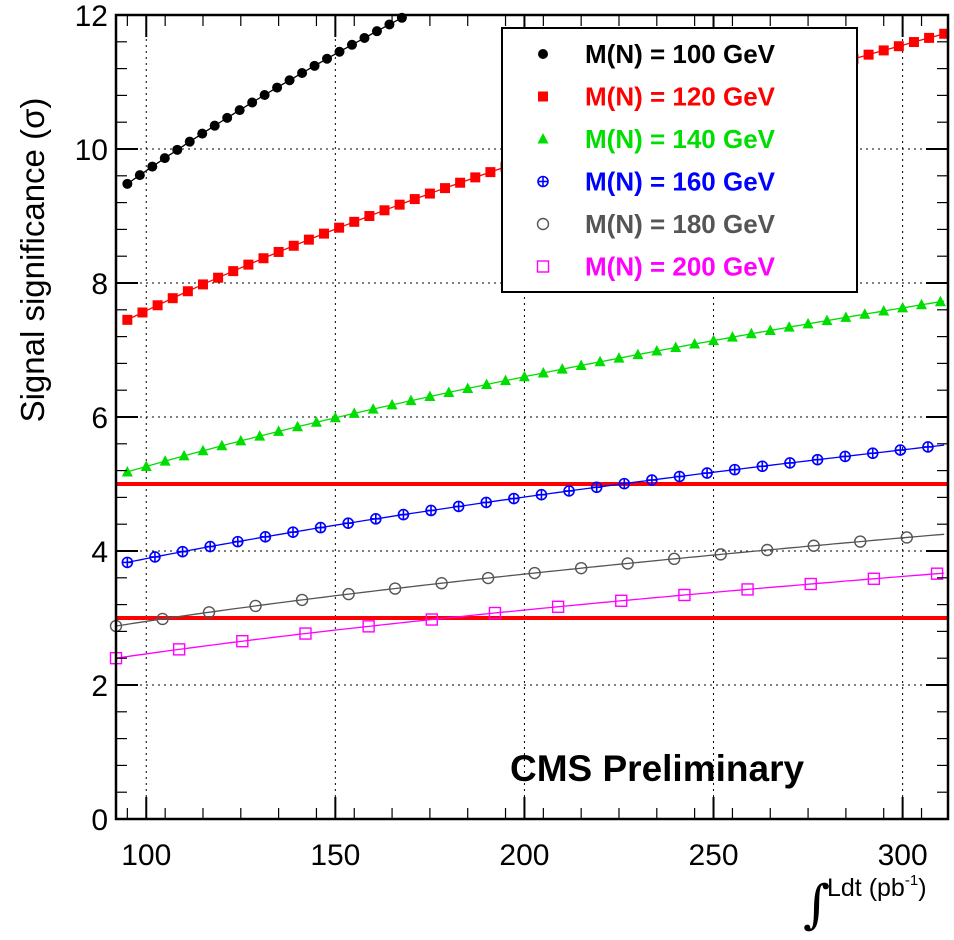  Describe the element at coordinates (656, 267) in the screenshot. I see `legend-entry: M(N) = 200 GeV` at that location.